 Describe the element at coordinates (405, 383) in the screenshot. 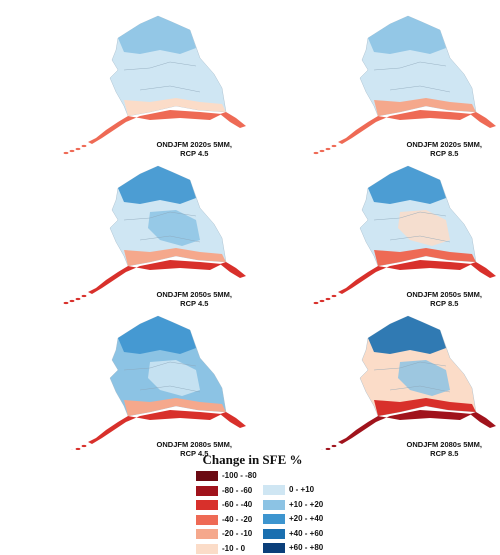

I see `map-panel-2080s-rcp85` at that location.